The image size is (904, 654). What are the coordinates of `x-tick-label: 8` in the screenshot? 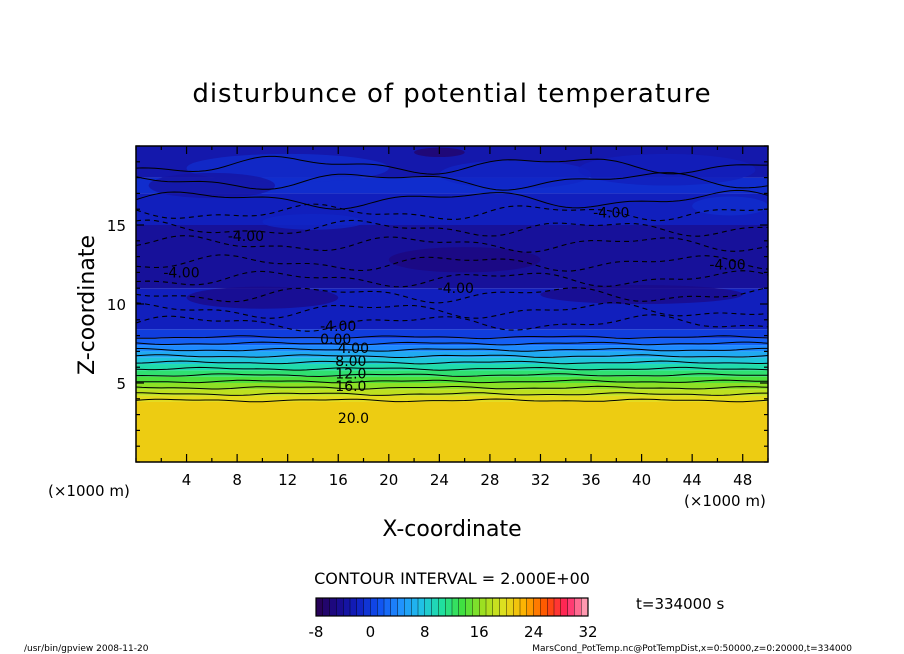 It's located at (237, 480).